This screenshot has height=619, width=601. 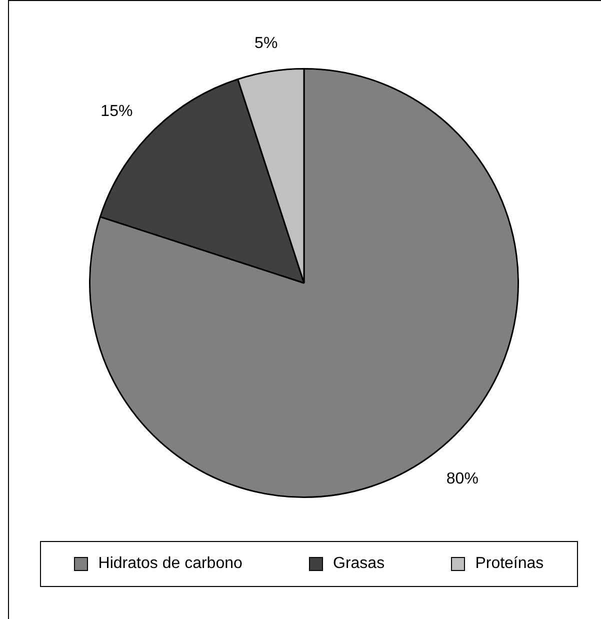 What do you see at coordinates (359, 564) in the screenshot?
I see `legend-label: Grasas` at bounding box center [359, 564].